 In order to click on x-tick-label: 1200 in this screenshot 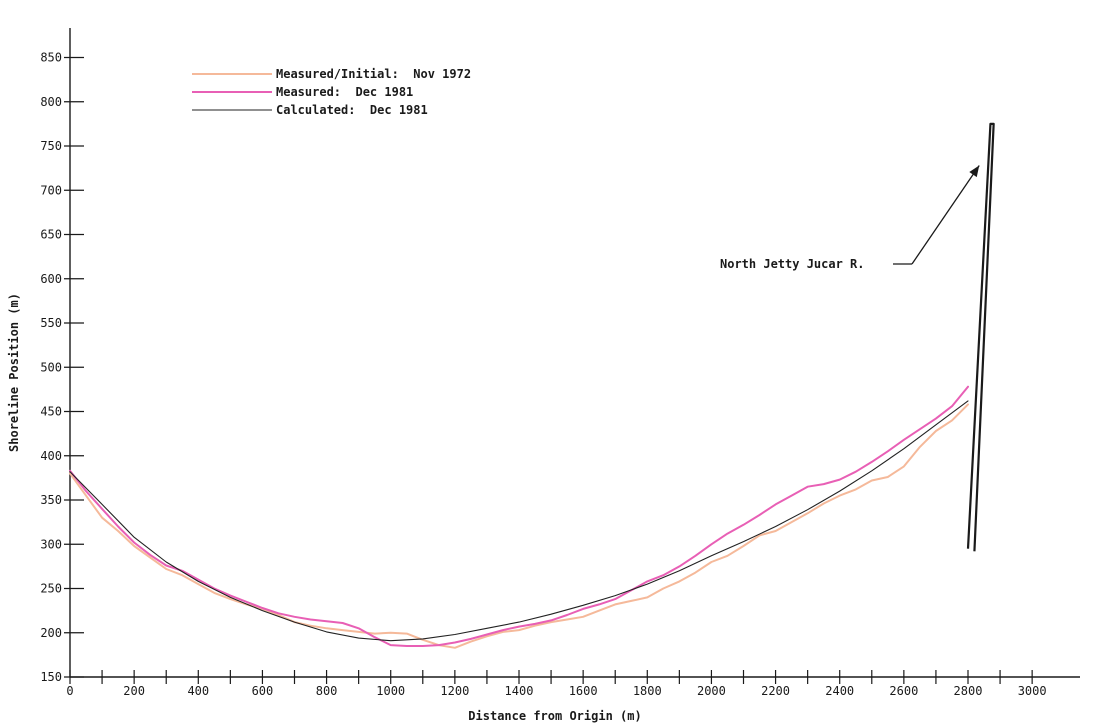, I will do `click(454, 691)`.